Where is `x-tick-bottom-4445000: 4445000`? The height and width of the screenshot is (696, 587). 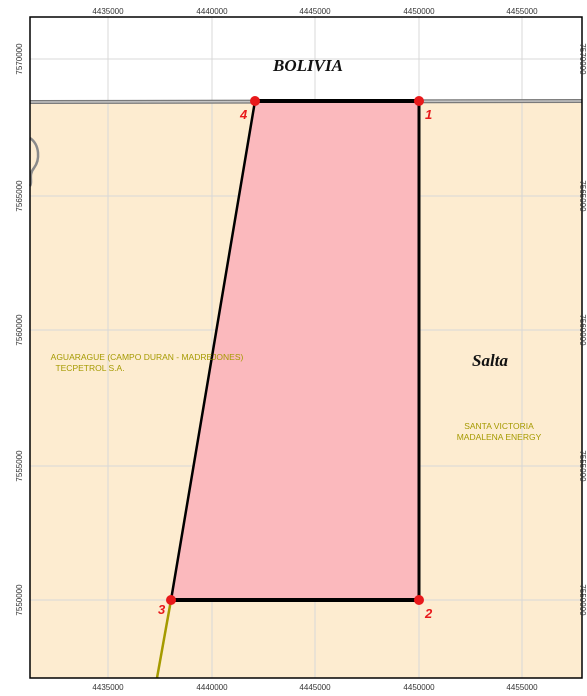 x-tick-bottom-4445000: 4445000 is located at coordinates (315, 687).